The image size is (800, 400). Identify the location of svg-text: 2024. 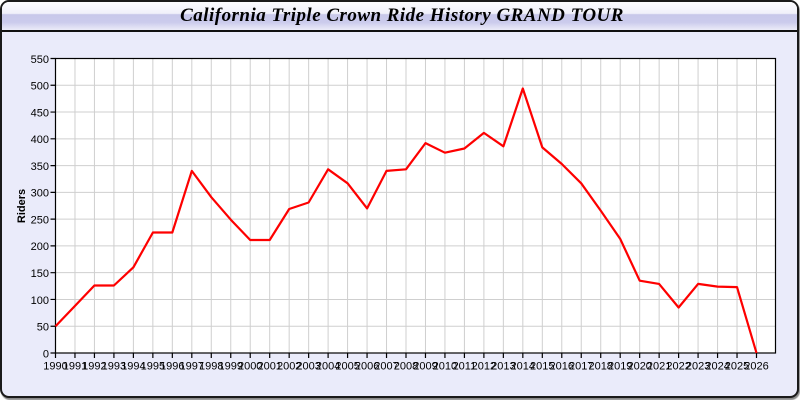
(717, 367).